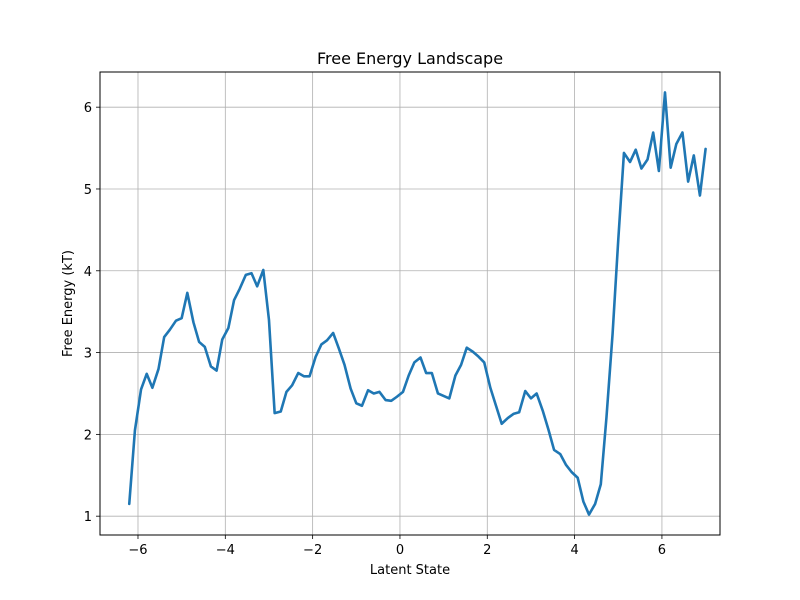 The height and width of the screenshot is (600, 800). What do you see at coordinates (410, 570) in the screenshot?
I see `x-axis-label: Latent State` at bounding box center [410, 570].